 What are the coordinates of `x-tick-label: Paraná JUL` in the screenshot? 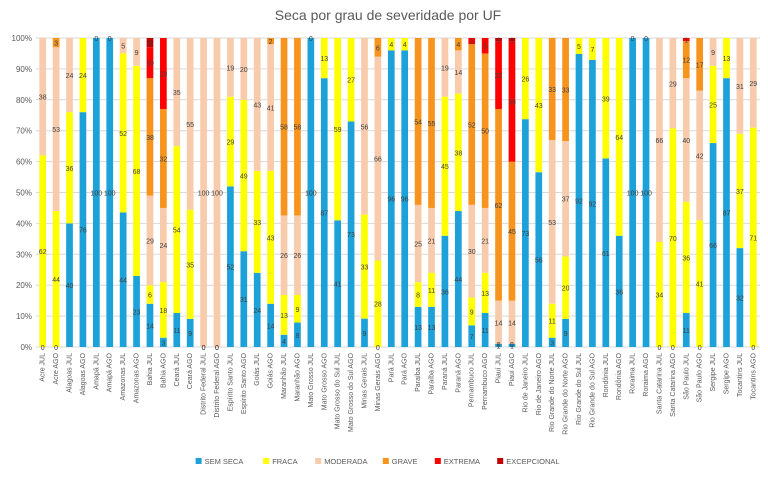 It's located at (445, 371).